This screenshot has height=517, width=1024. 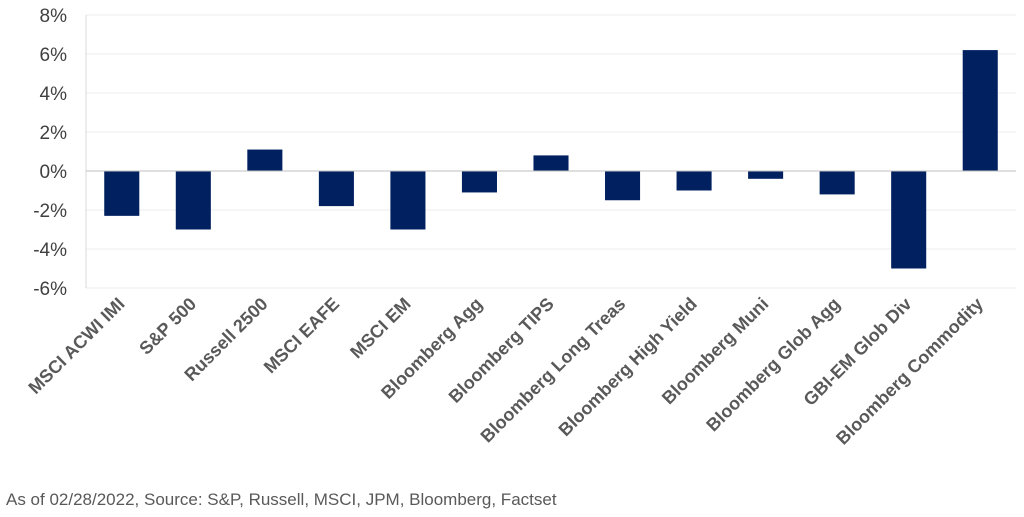 What do you see at coordinates (380, 328) in the screenshot?
I see `x-tick-label: MSCI EM` at bounding box center [380, 328].